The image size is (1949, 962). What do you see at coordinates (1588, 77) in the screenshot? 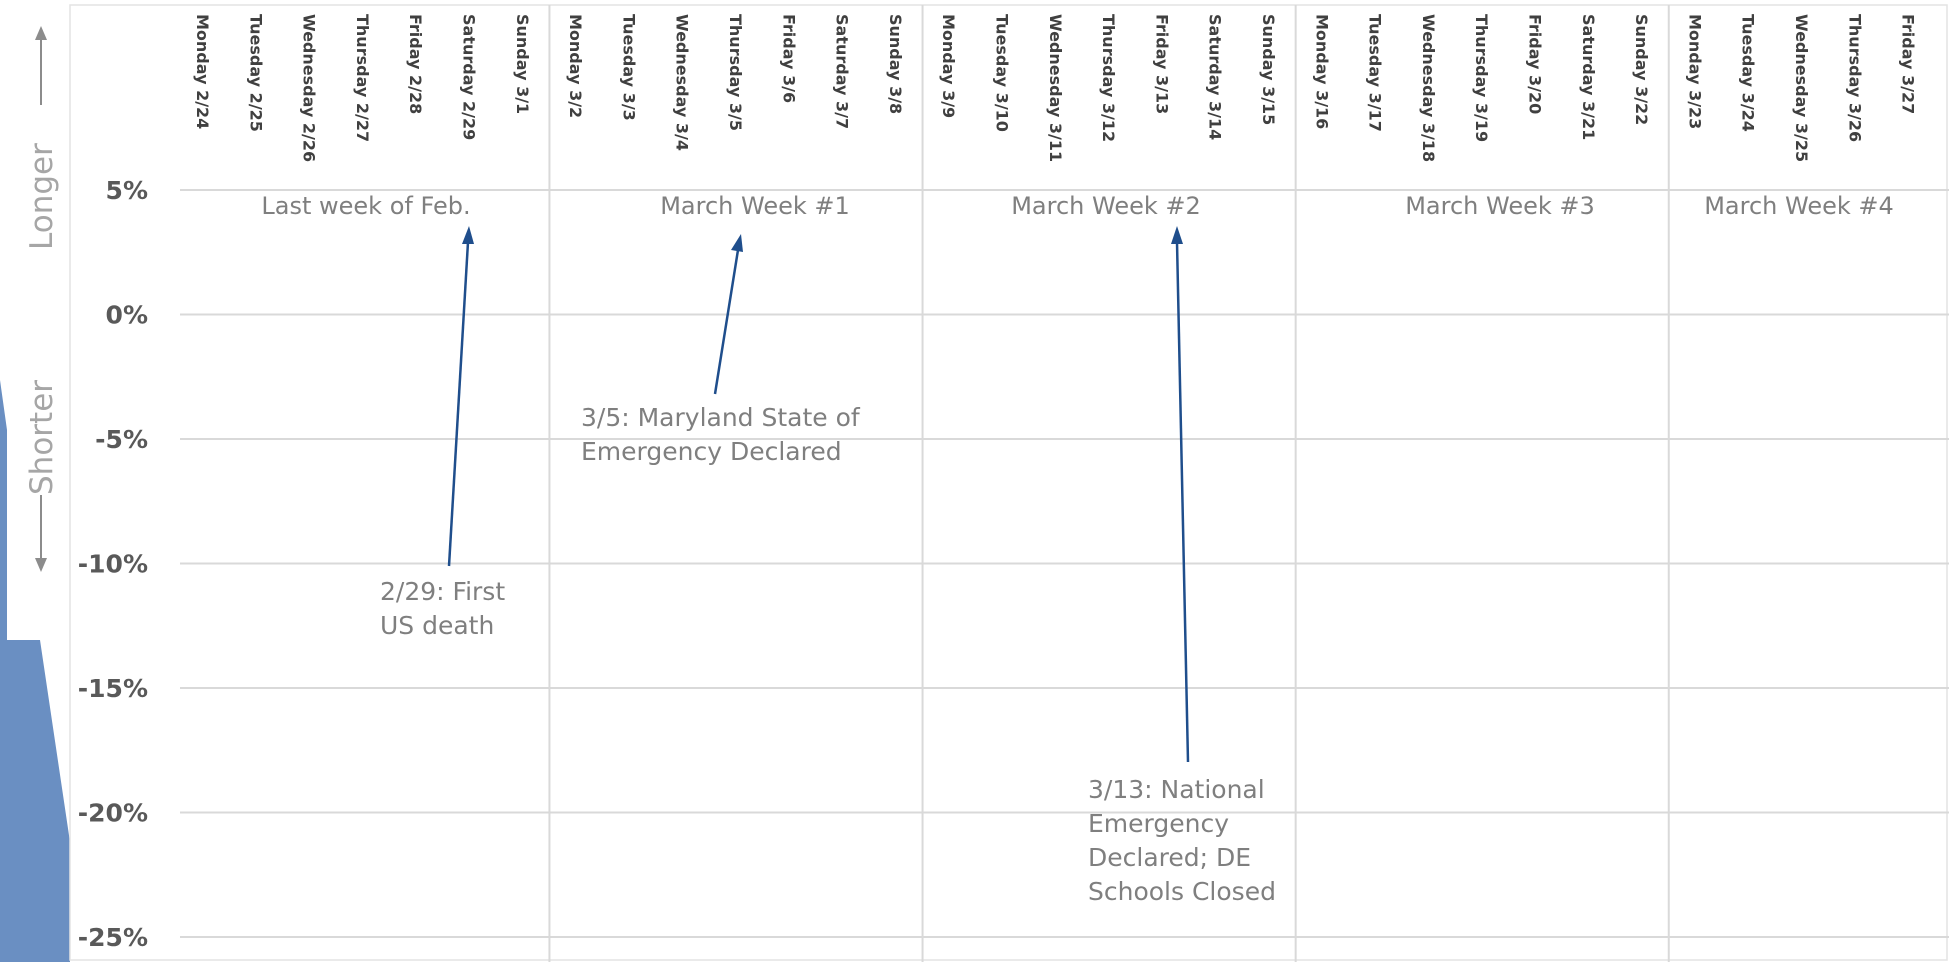
I see `day-label: Saturday 3/21` at bounding box center [1588, 77].